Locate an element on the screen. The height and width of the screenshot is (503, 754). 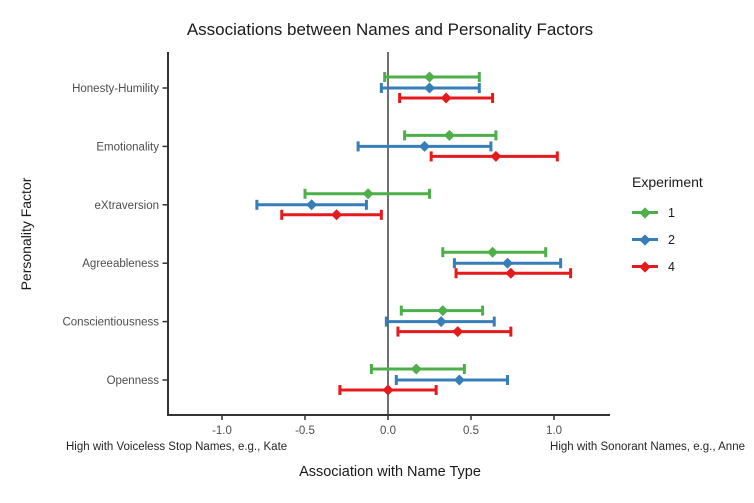
legend-item-label: 2 is located at coordinates (671, 239).